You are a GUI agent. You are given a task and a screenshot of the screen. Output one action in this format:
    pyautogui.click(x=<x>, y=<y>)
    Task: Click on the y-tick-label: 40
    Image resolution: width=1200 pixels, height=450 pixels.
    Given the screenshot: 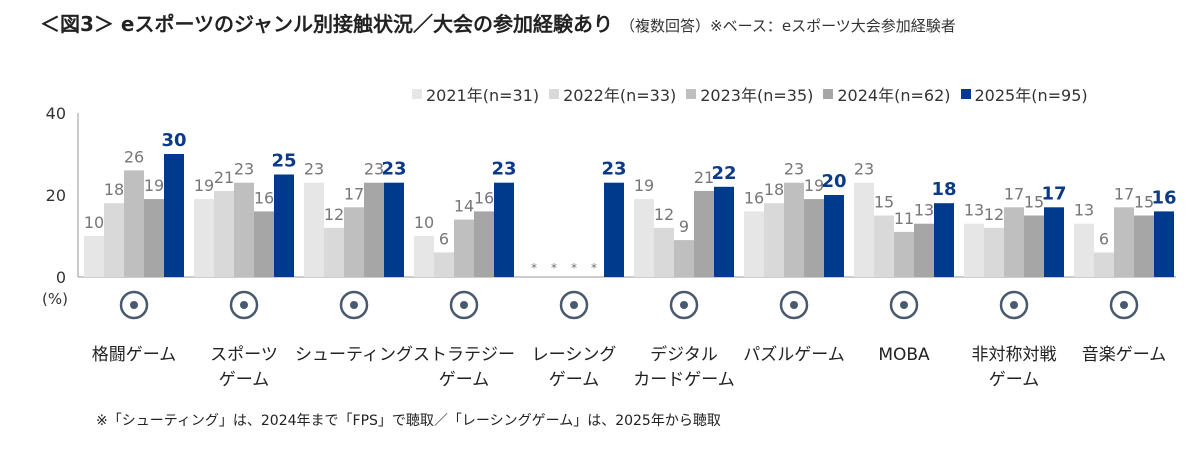 What is the action you would take?
    pyautogui.click(x=56, y=113)
    